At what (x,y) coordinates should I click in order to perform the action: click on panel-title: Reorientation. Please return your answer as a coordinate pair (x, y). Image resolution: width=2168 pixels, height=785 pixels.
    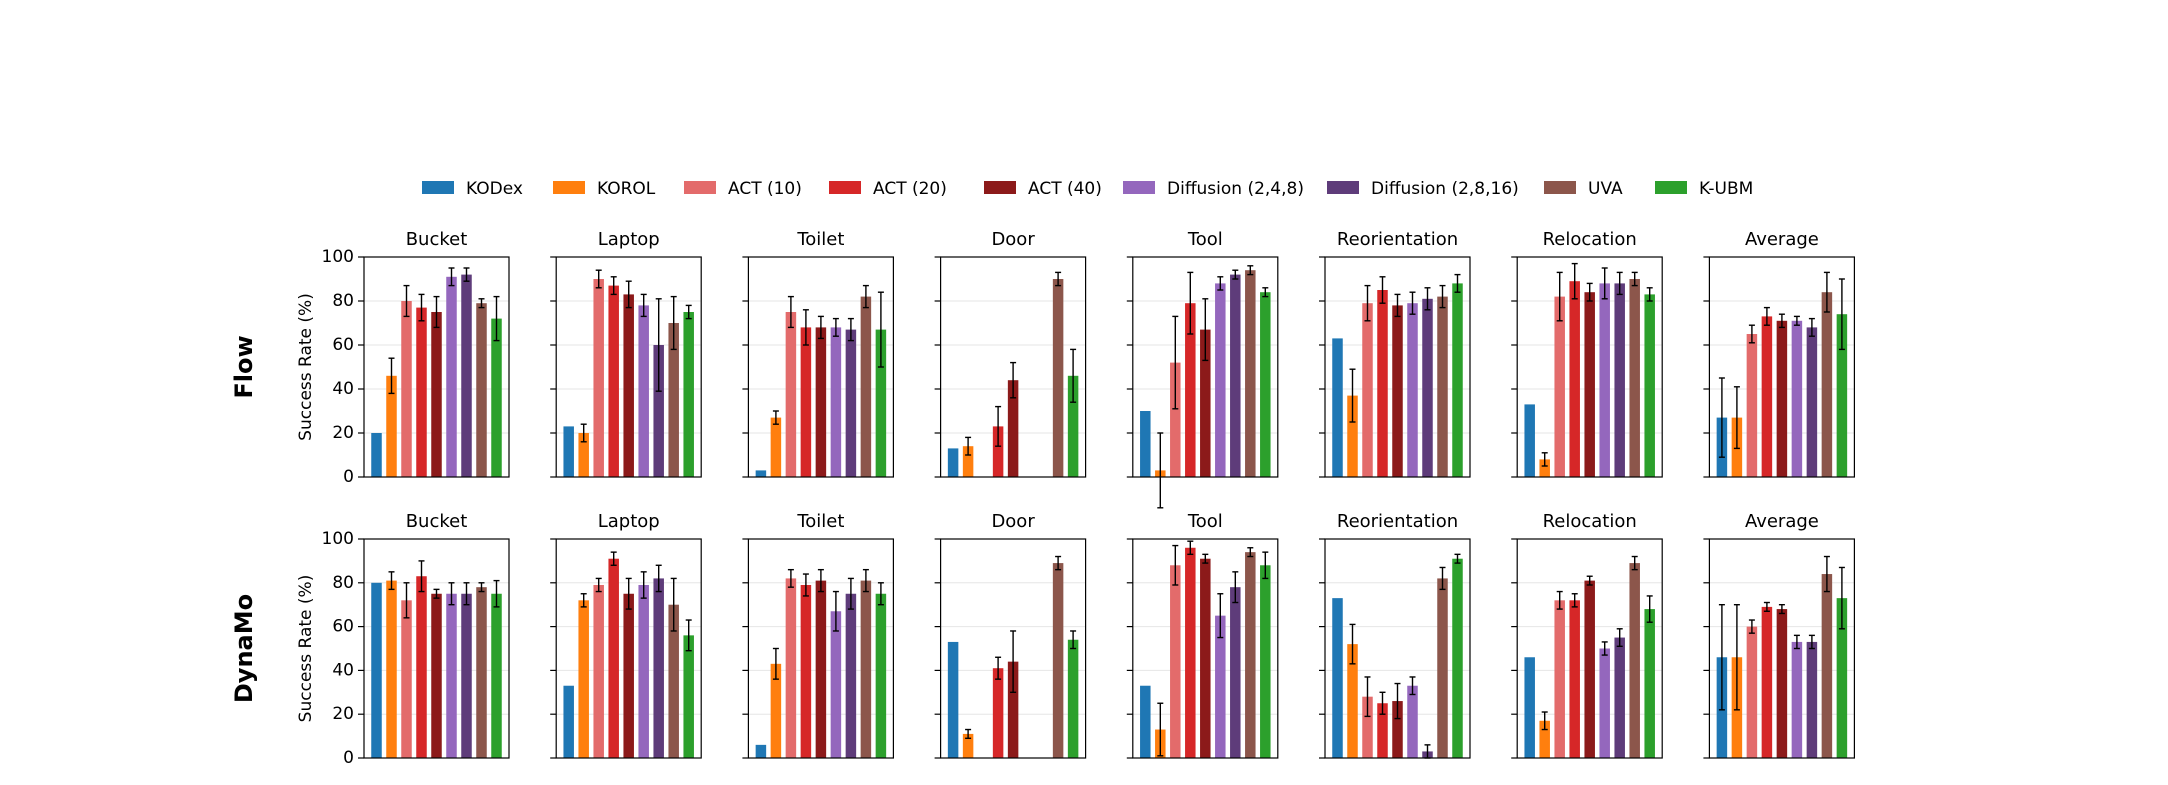
    Looking at the image, I should click on (1397, 239).